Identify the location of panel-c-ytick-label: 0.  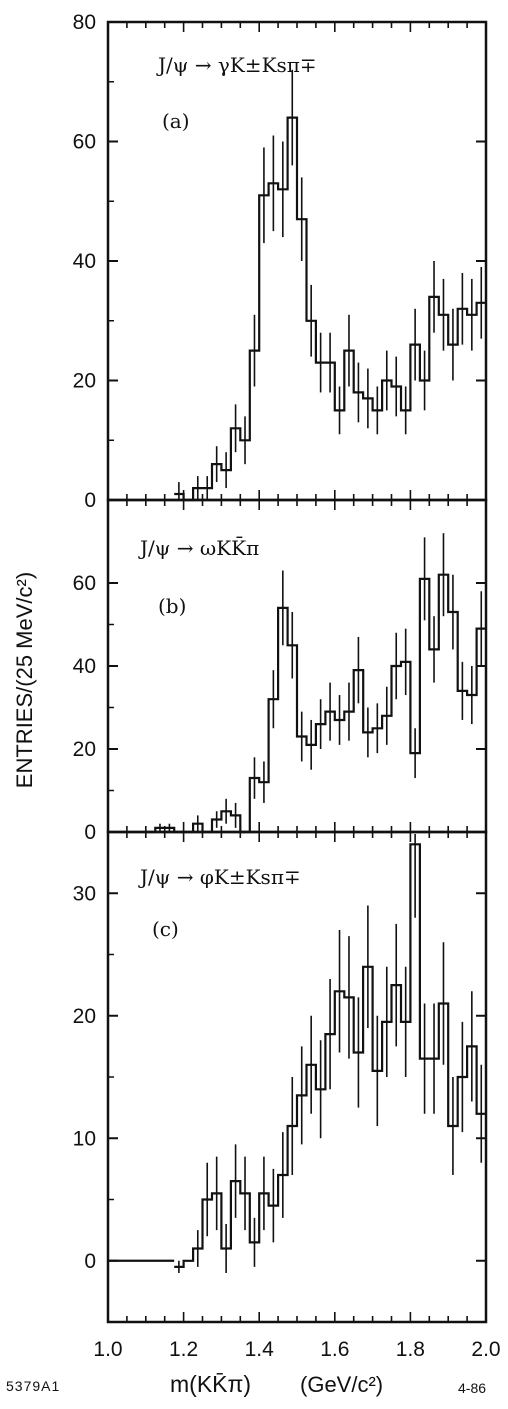
(90, 1261).